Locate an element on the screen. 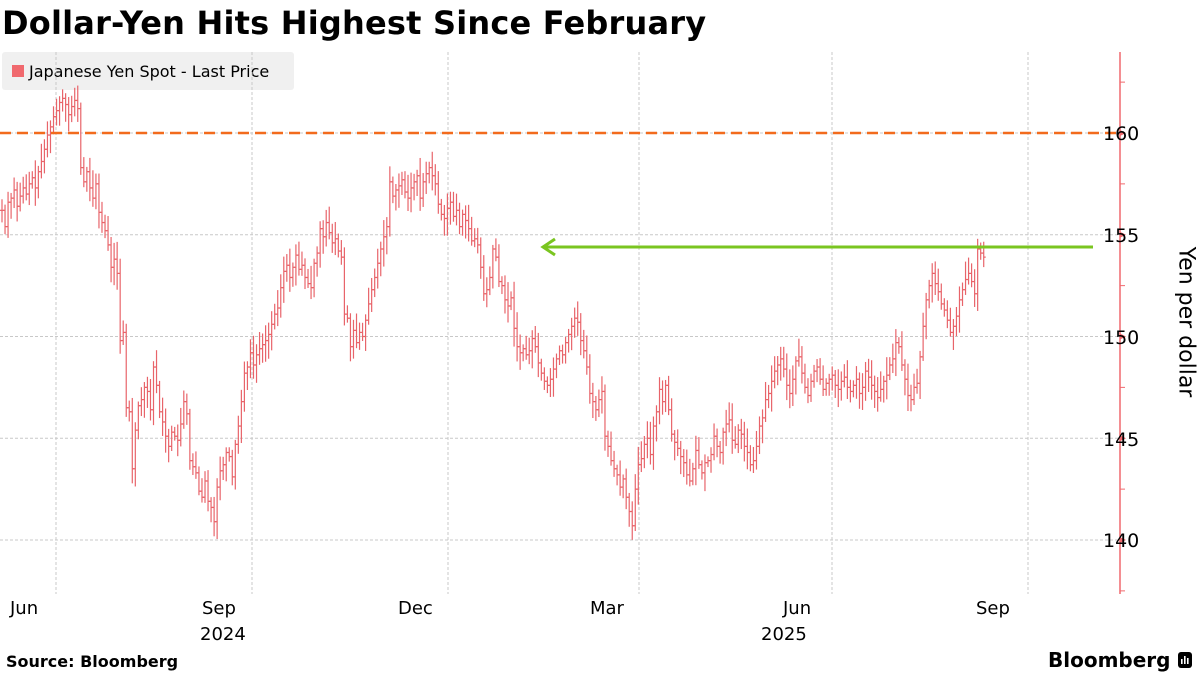 The height and width of the screenshot is (675, 1200). legend: Japanese Yen Spot - Last Price is located at coordinates (148, 71).